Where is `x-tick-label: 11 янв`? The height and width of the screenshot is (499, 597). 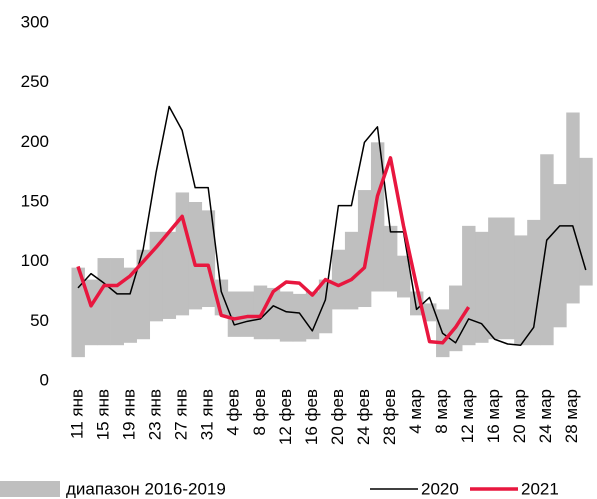
x-tick-label: 11 янв is located at coordinates (76, 414).